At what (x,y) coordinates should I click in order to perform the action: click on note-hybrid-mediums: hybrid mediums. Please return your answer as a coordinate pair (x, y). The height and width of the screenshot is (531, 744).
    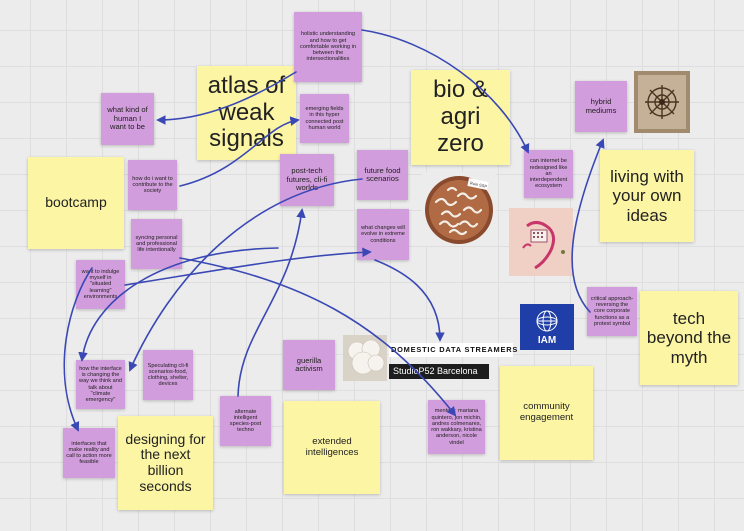
    Looking at the image, I should click on (601, 106).